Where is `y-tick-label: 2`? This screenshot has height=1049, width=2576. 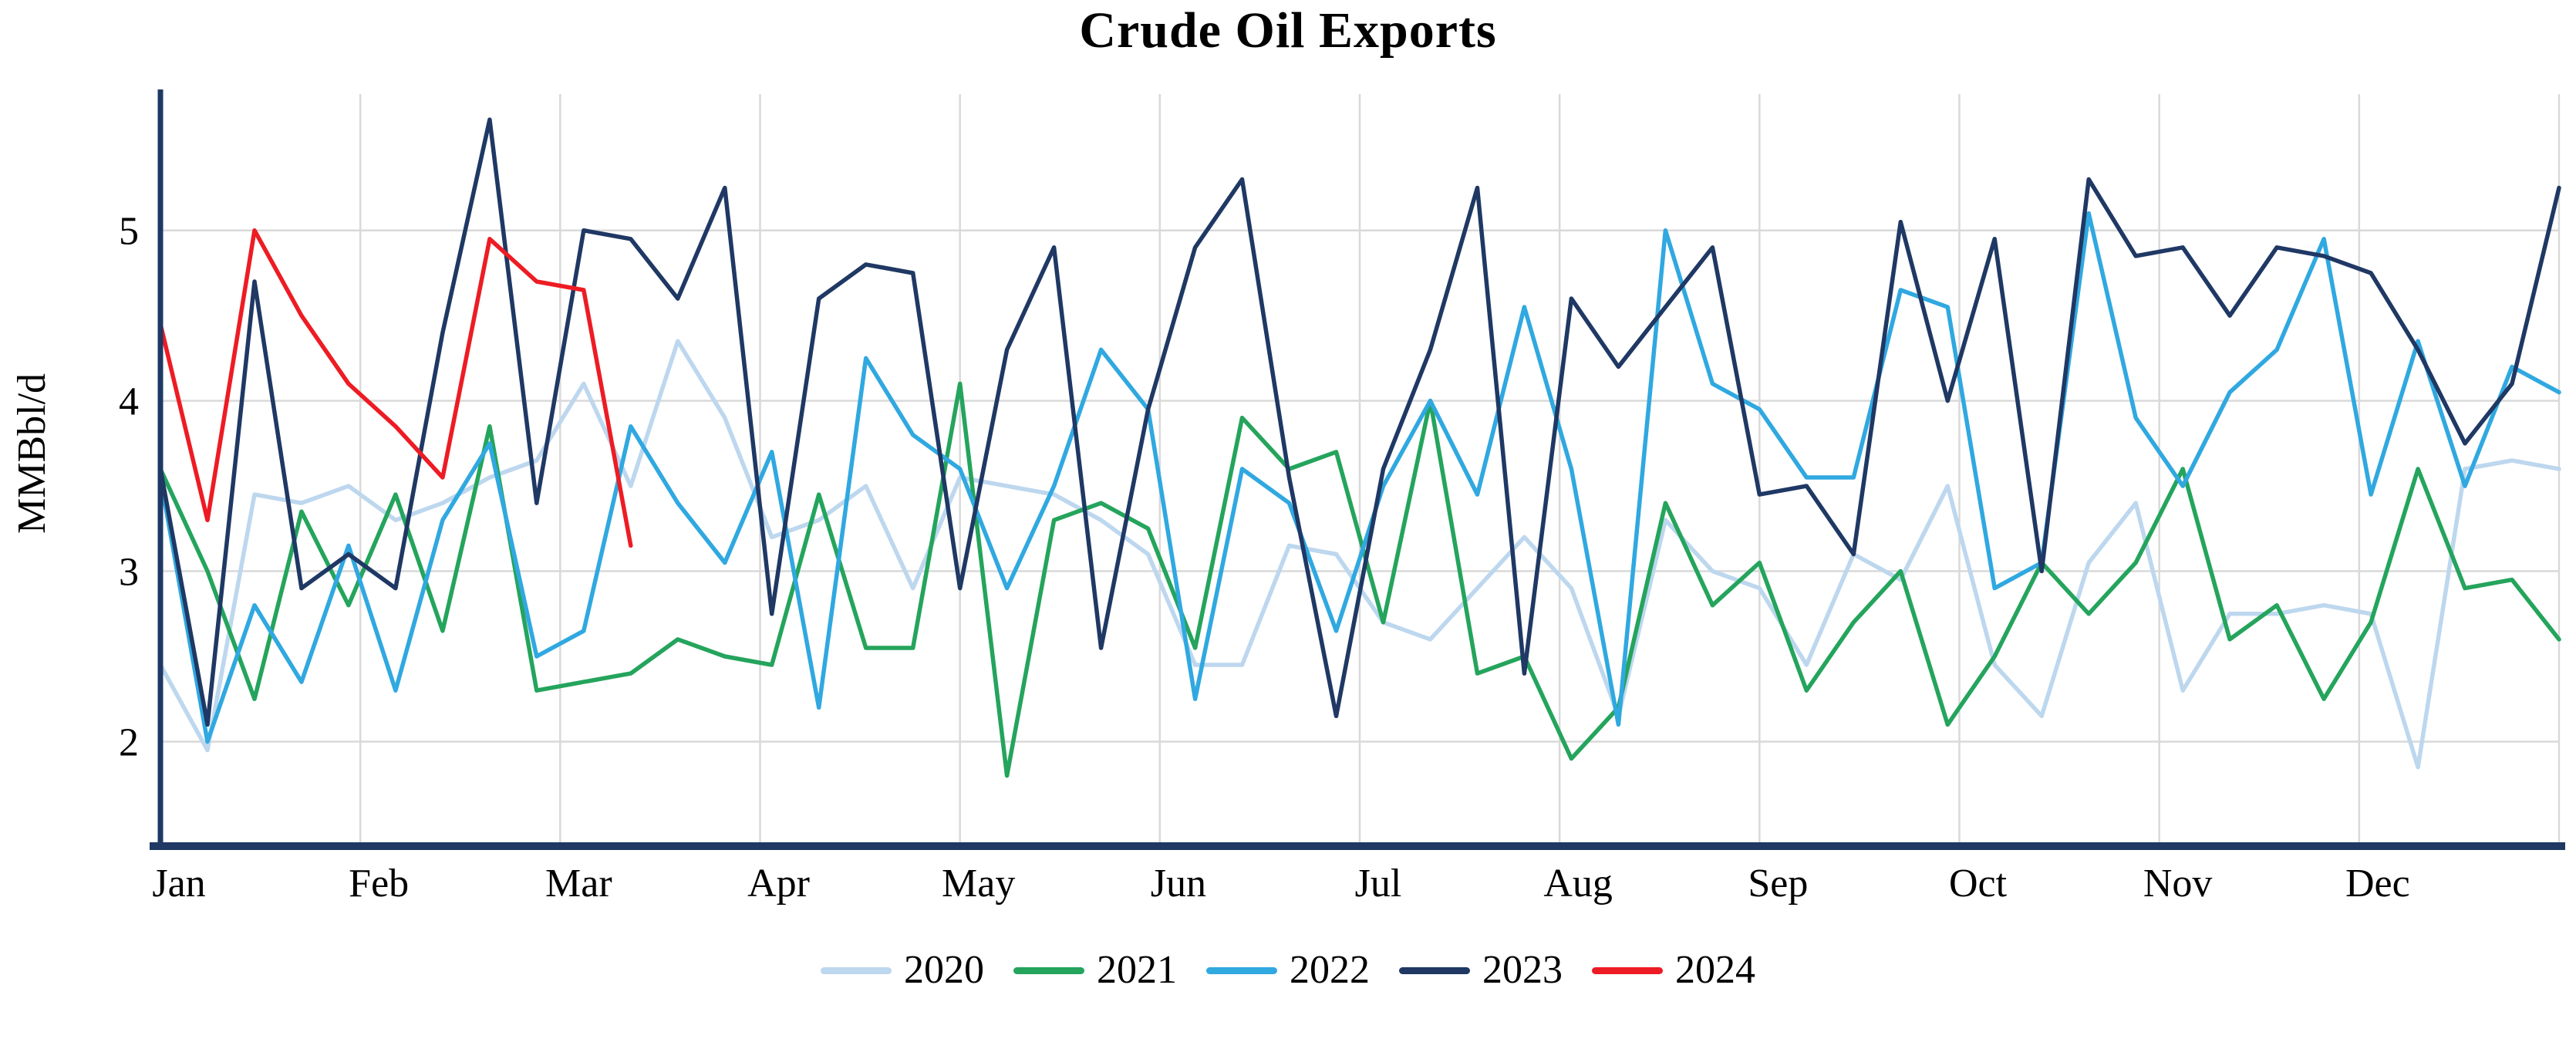
y-tick-label: 2 is located at coordinates (129, 742).